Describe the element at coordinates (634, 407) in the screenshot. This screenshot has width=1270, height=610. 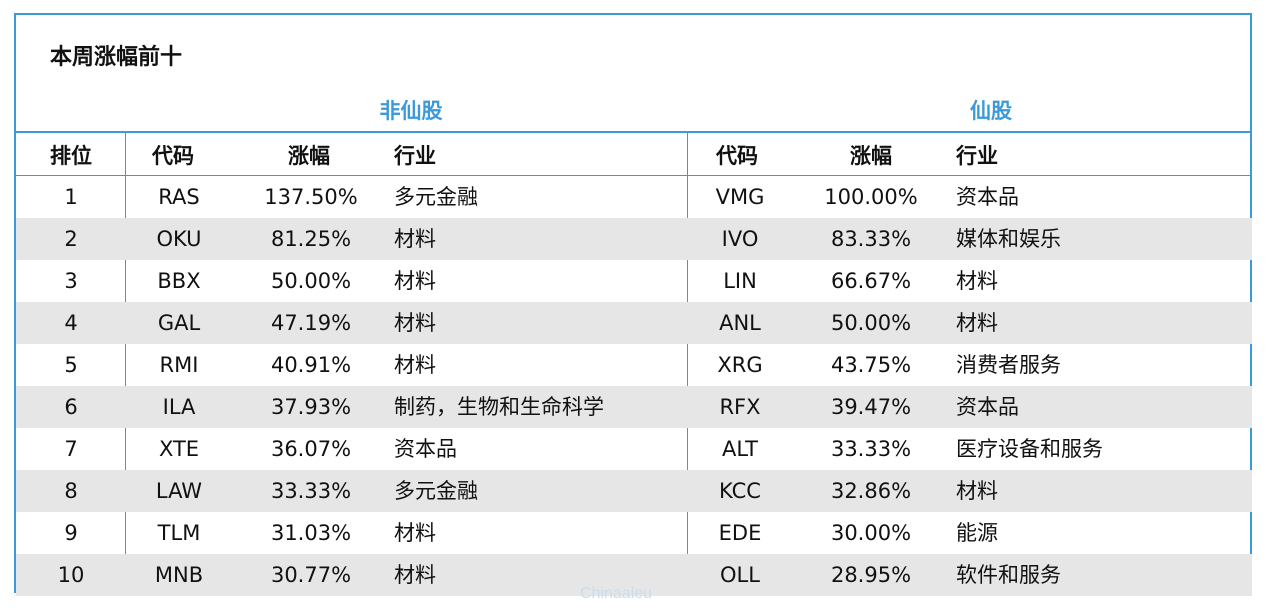
I see `table-row: 6 ILA 37.93% 制药，生物和生命科学 RFX 39.47% 资本品` at that location.